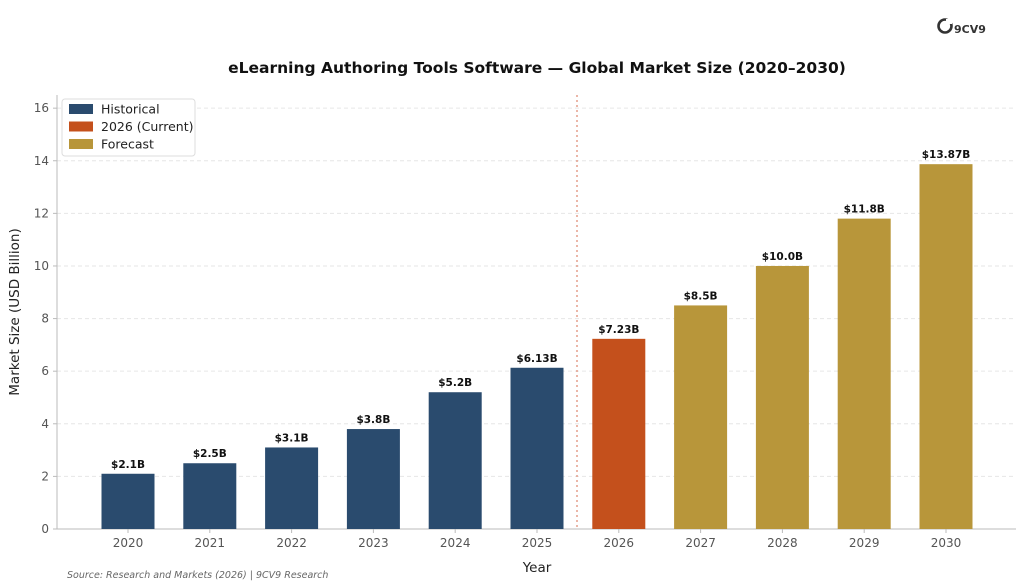  What do you see at coordinates (864, 543) in the screenshot?
I see `x-tick-label: 2029` at bounding box center [864, 543].